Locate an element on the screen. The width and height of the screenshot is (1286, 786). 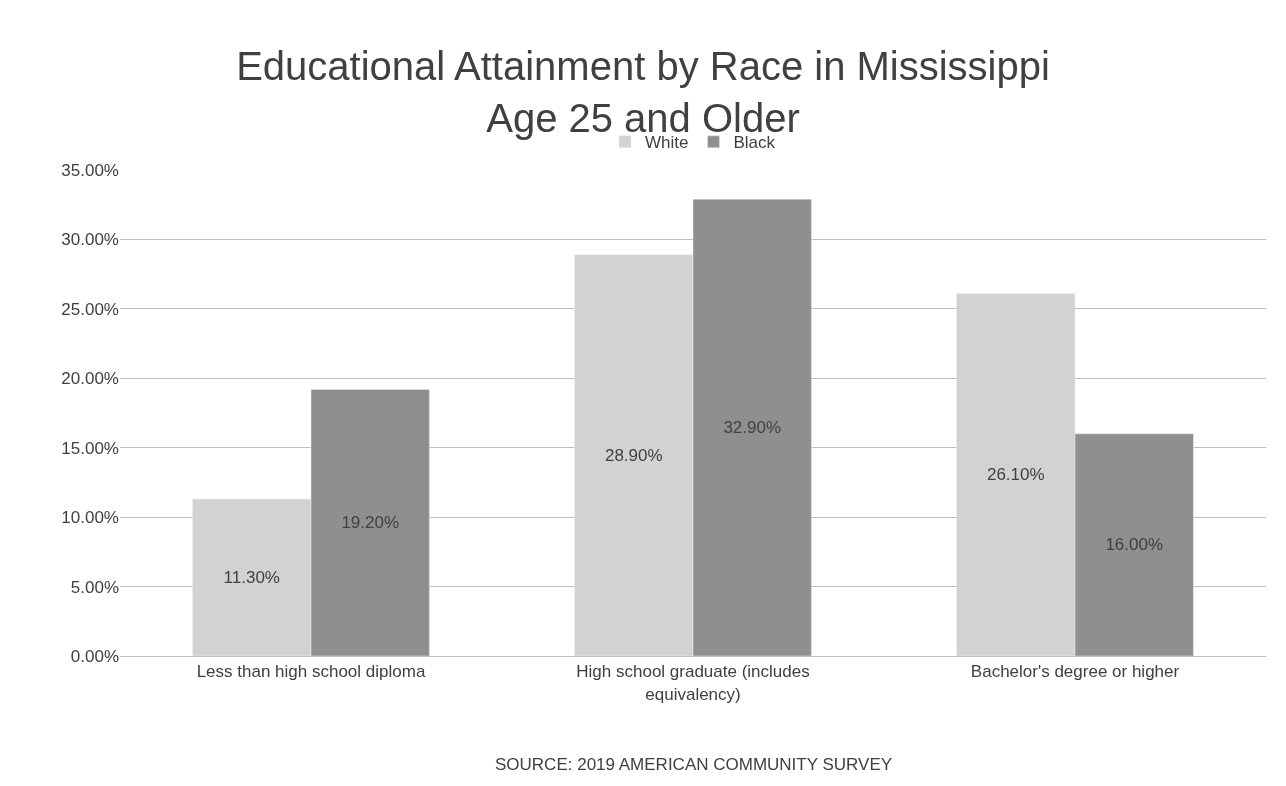
legend-label: Black is located at coordinates (754, 143).